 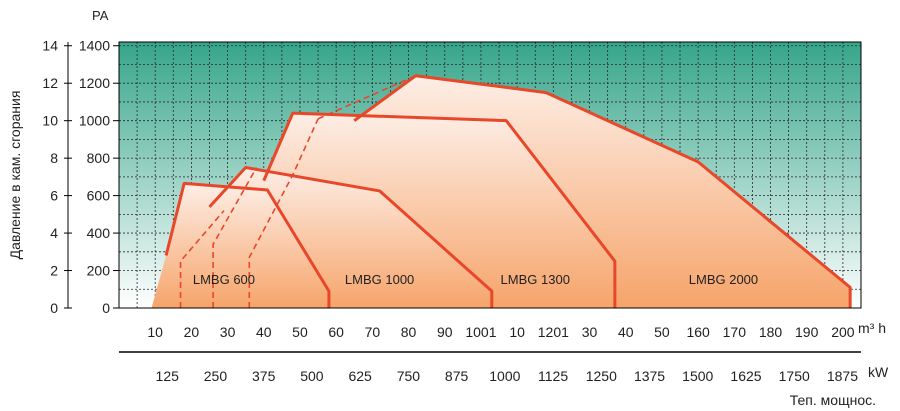 I want to click on y-pa-tick-label: 1400, so click(x=94, y=46).